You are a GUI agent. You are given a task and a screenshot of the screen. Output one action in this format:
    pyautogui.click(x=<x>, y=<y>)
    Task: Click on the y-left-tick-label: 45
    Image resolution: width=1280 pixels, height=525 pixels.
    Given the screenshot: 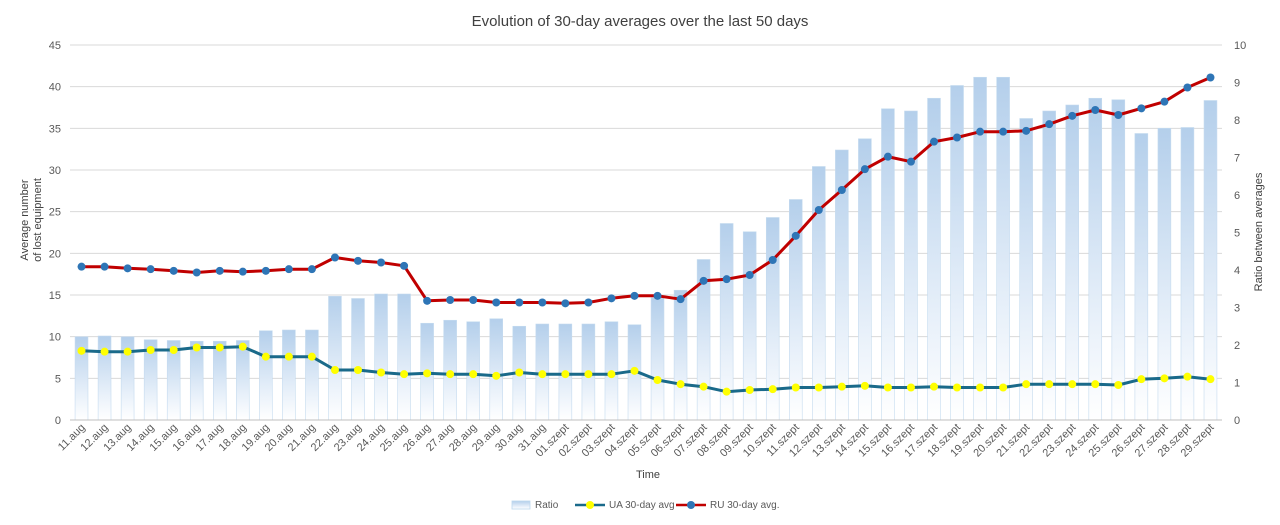 What is the action you would take?
    pyautogui.click(x=55, y=46)
    